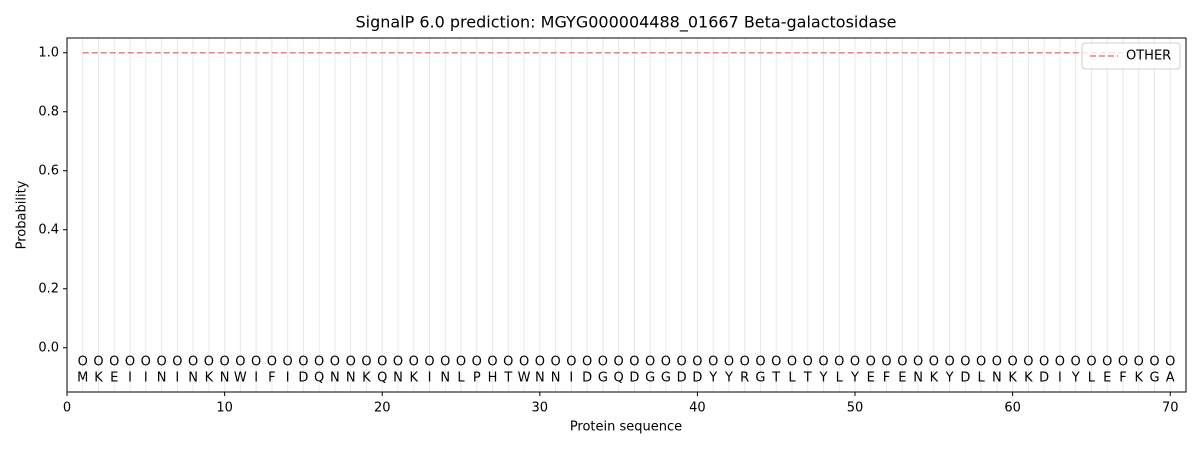  Describe the element at coordinates (855, 408) in the screenshot. I see `x-tick-label: 50` at that location.